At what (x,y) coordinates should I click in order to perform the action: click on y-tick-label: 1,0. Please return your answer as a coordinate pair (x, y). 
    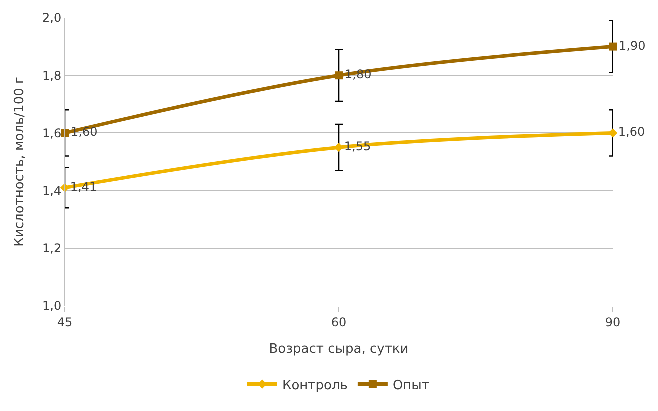
    Looking at the image, I should click on (52, 306).